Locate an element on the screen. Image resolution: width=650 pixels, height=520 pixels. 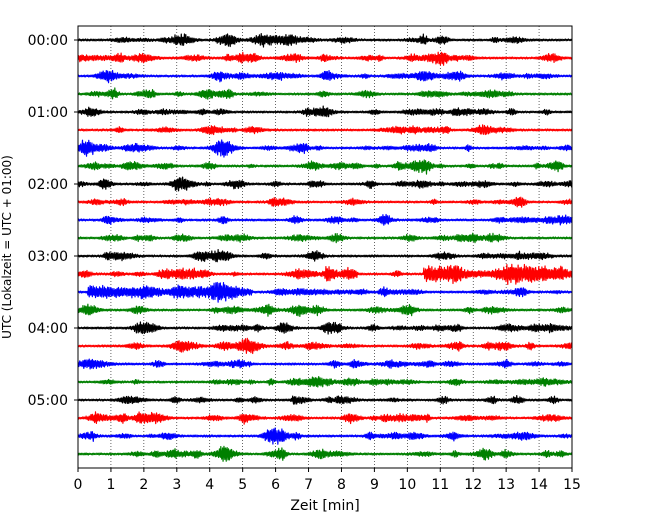
x-tick-label: 10 is located at coordinates (407, 485).